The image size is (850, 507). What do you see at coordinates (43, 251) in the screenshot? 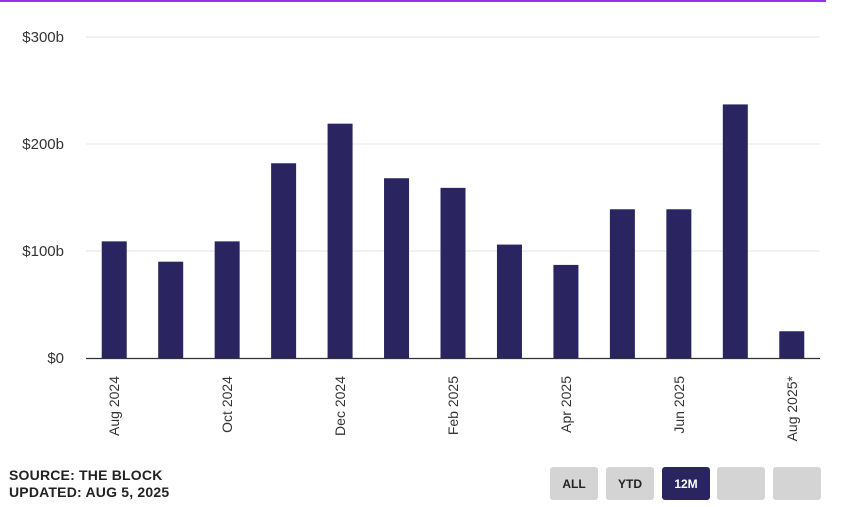
I see `y-tick-label: $100b` at bounding box center [43, 251].